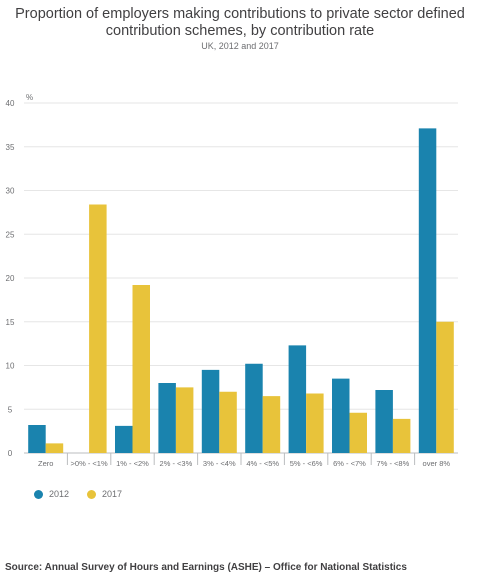  Describe the element at coordinates (219, 463) in the screenshot. I see `x-tick-label: 3% - <4%` at that location.